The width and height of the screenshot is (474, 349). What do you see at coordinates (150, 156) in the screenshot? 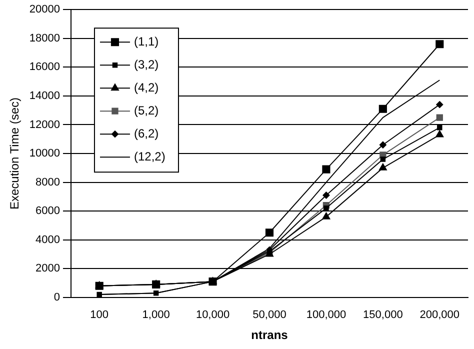
I see `legend-label: (12,2)` at bounding box center [150, 156].